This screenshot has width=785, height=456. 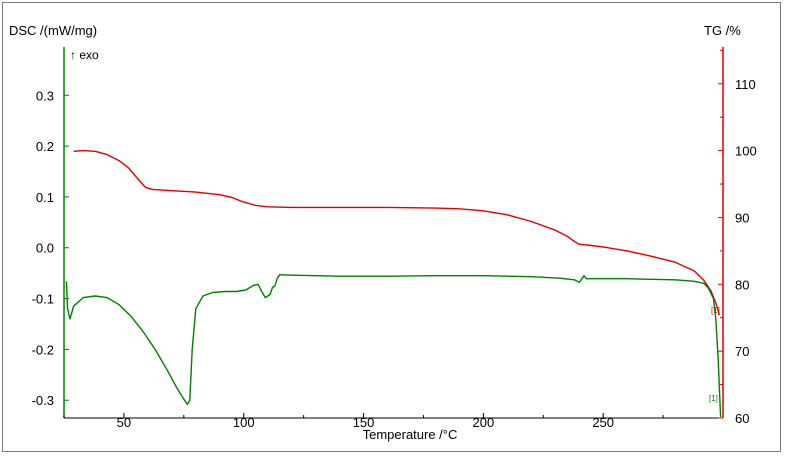 What do you see at coordinates (410, 434) in the screenshot?
I see `x-axis-label: Temperature /°C` at bounding box center [410, 434].